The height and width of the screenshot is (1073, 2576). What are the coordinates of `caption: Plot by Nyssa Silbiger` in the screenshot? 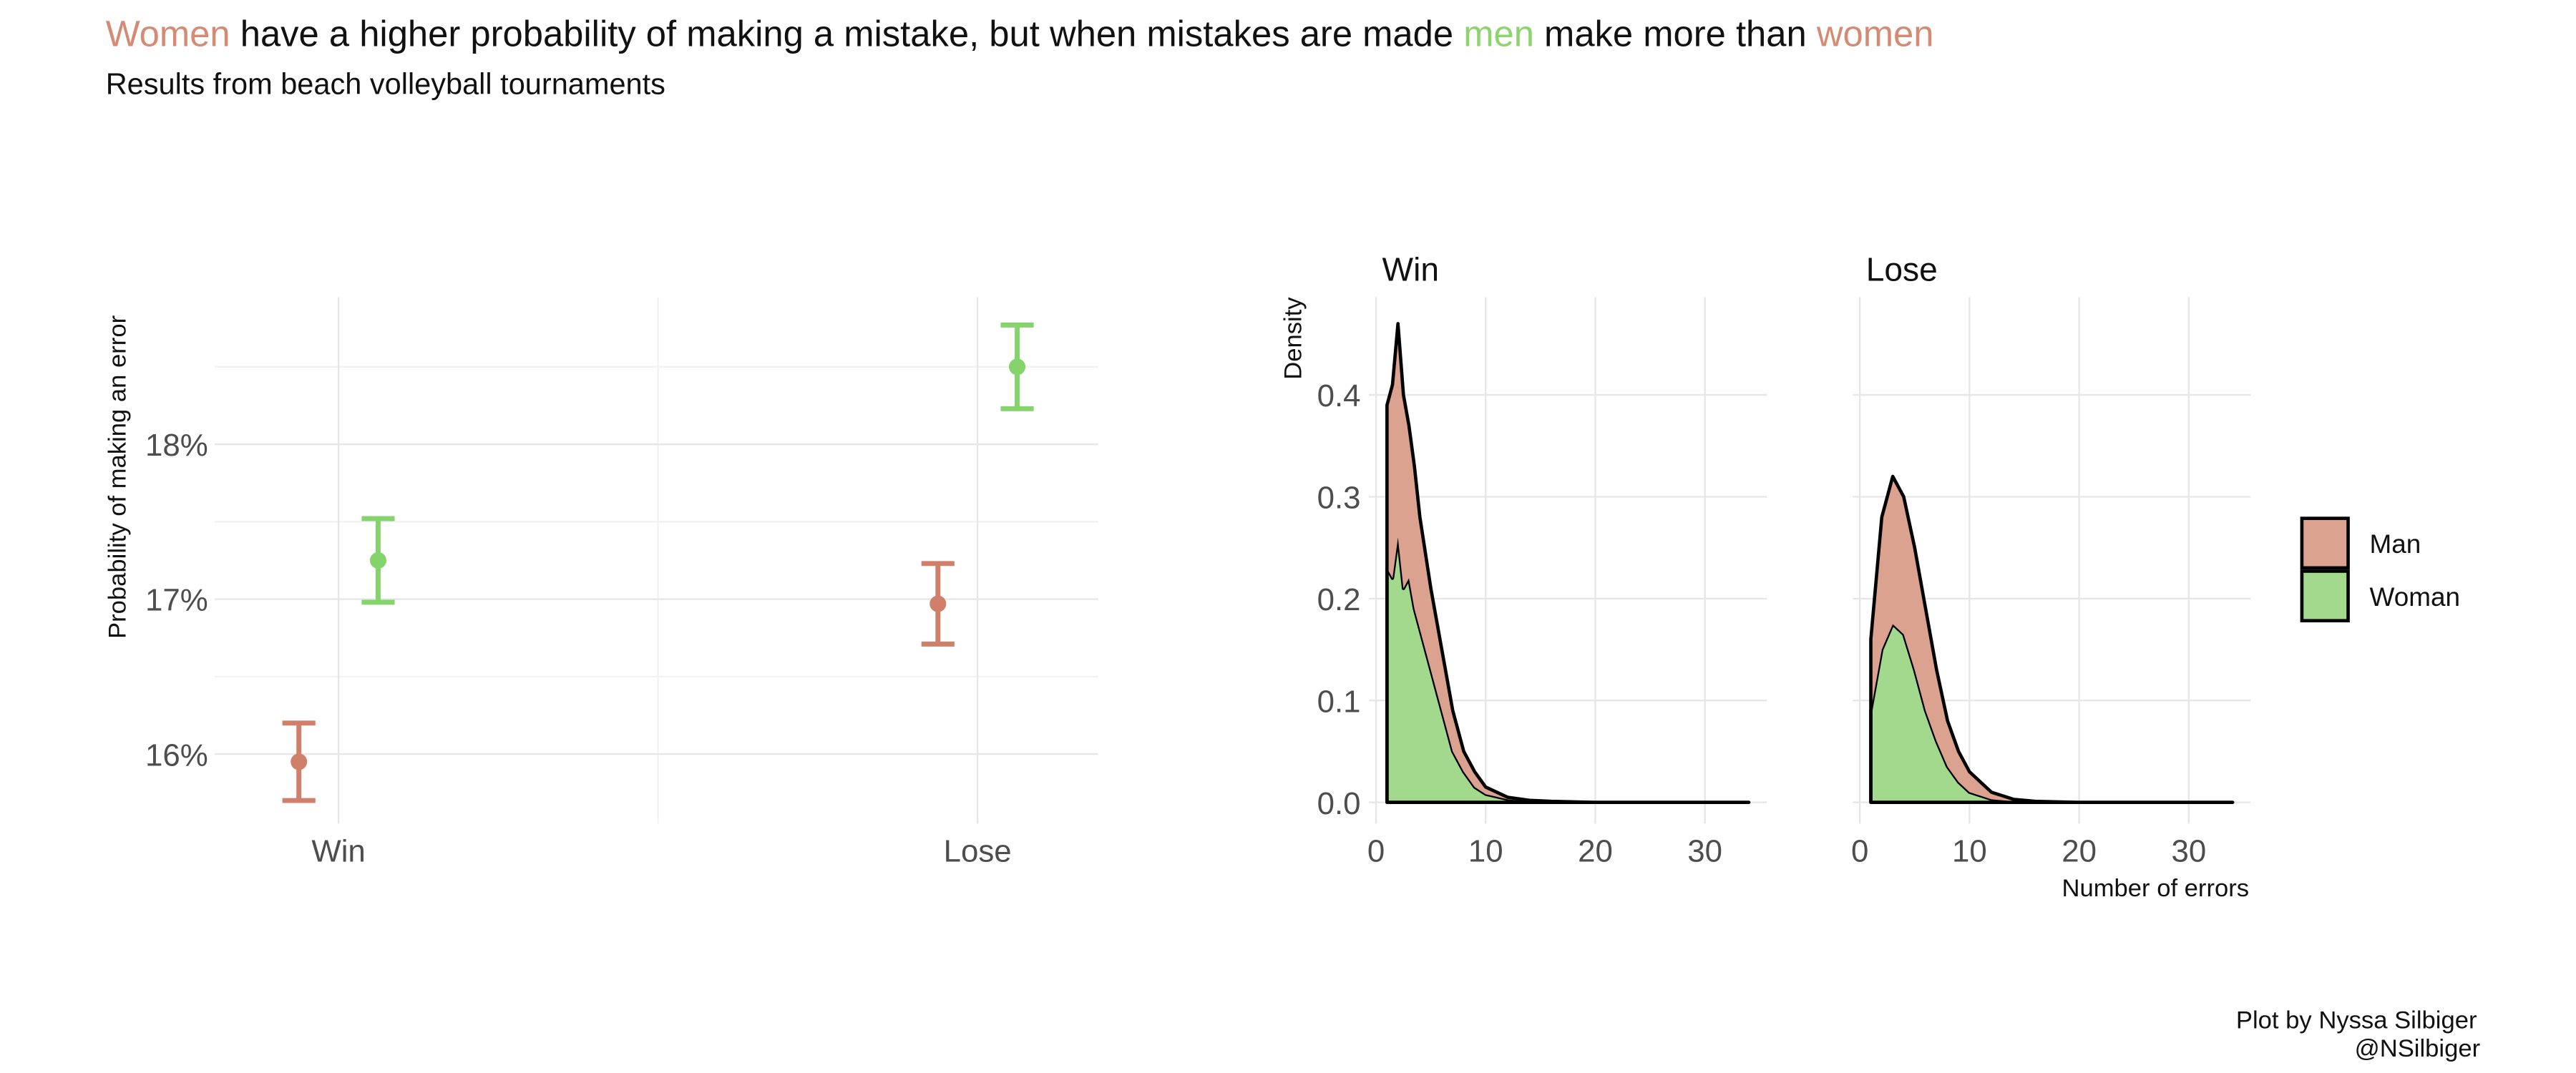 It's located at (2356, 1021).